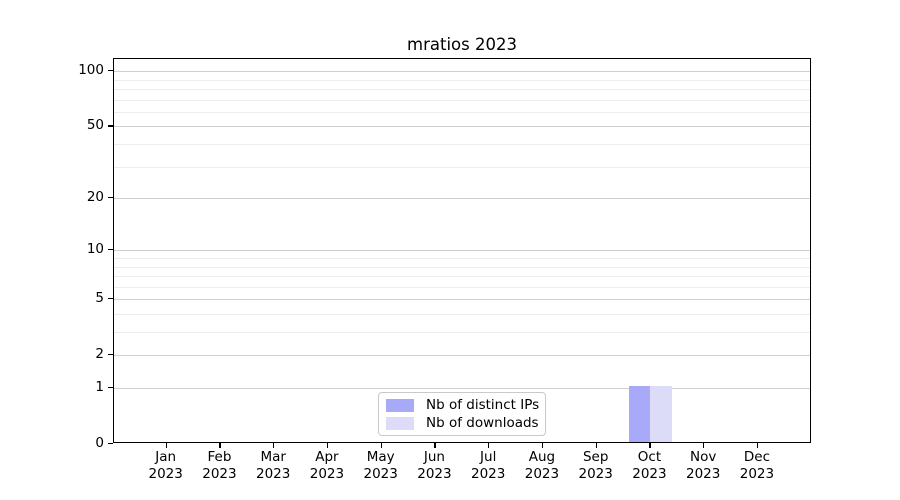 This screenshot has height=500, width=900. What do you see at coordinates (327, 465) in the screenshot?
I see `x-tick-label: Apr 2023` at bounding box center [327, 465].